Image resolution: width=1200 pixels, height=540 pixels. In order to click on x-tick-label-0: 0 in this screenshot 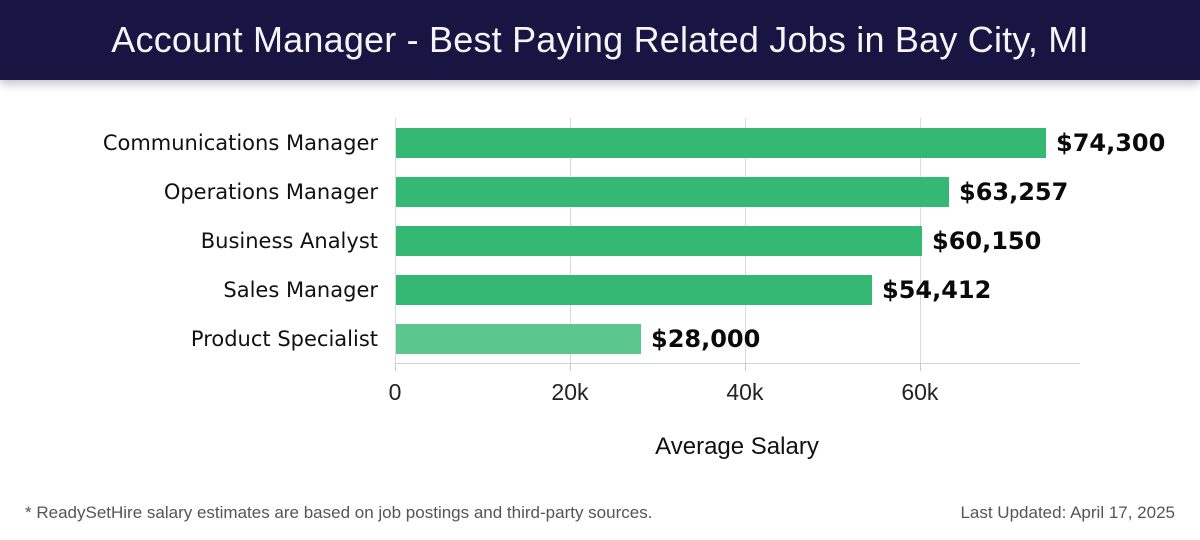, I will do `click(395, 392)`.